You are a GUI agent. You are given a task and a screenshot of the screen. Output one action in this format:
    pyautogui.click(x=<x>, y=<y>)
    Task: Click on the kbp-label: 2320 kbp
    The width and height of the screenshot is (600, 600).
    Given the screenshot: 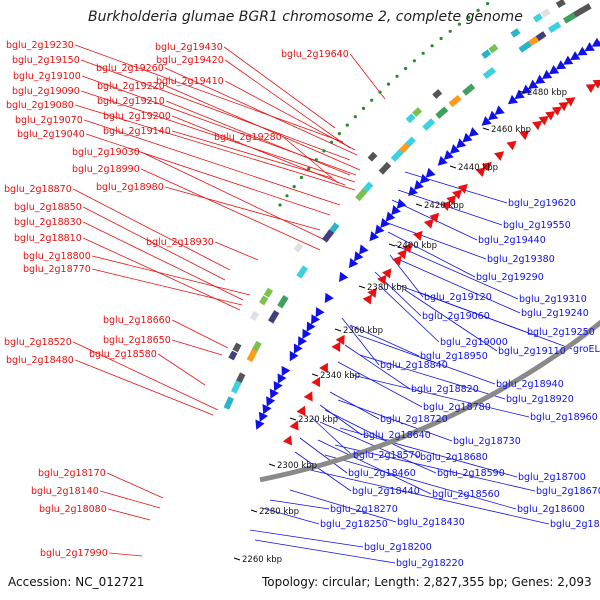 What is the action you would take?
    pyautogui.click(x=318, y=420)
    